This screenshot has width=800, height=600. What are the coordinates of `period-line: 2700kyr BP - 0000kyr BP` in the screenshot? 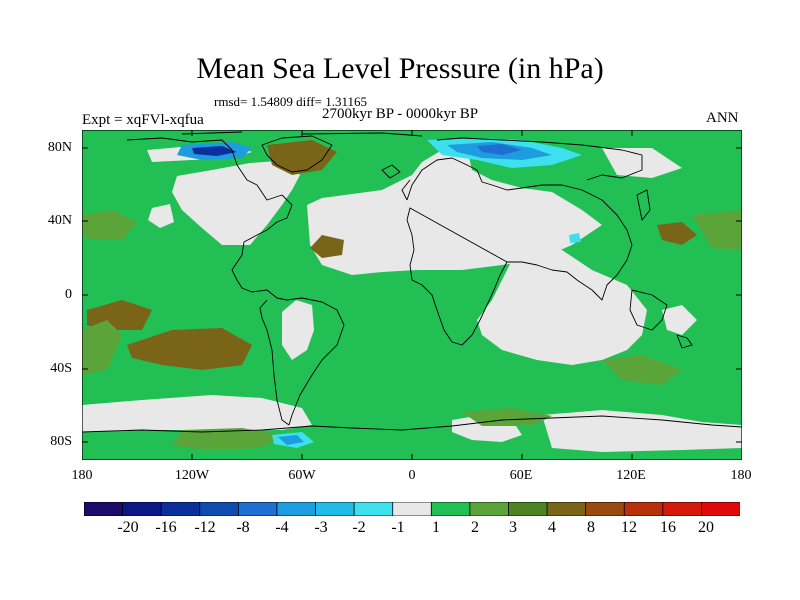 It's located at (400, 114).